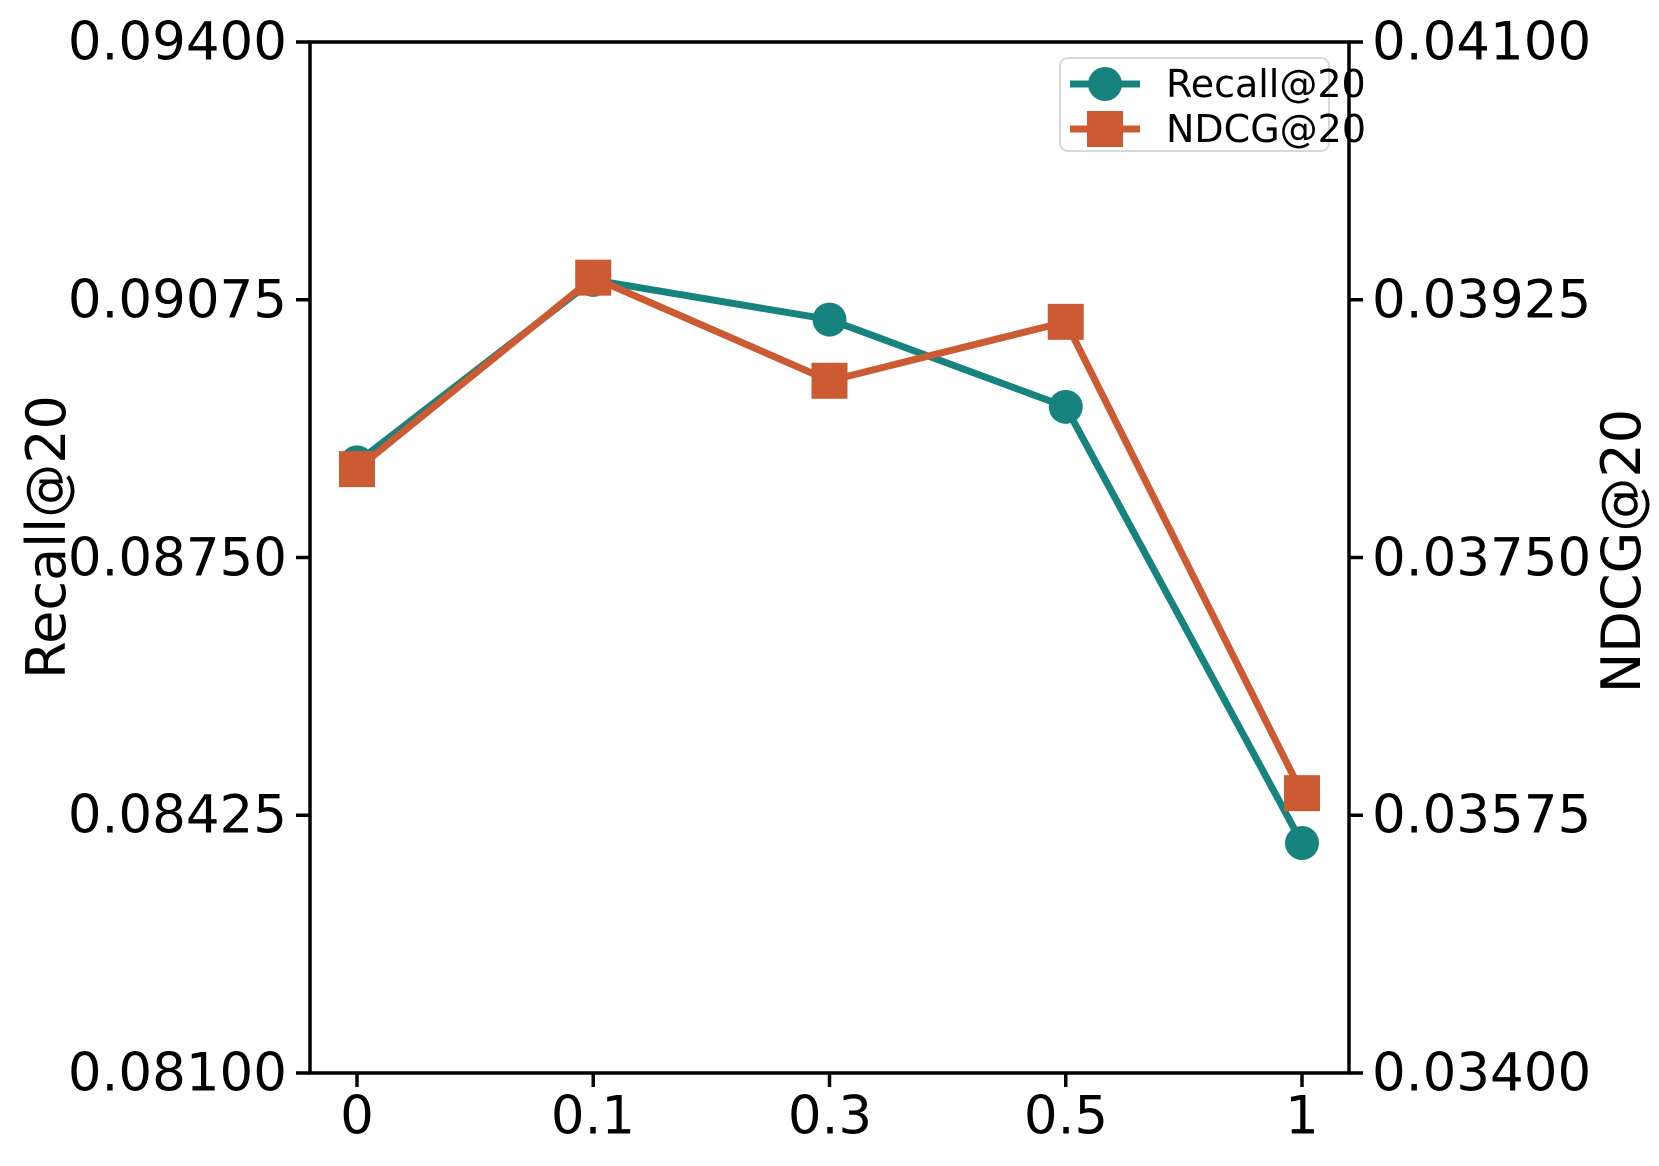 Image resolution: width=1659 pixels, height=1166 pixels. I want to click on y-tick-label-left-3: 0.08425, so click(177, 815).